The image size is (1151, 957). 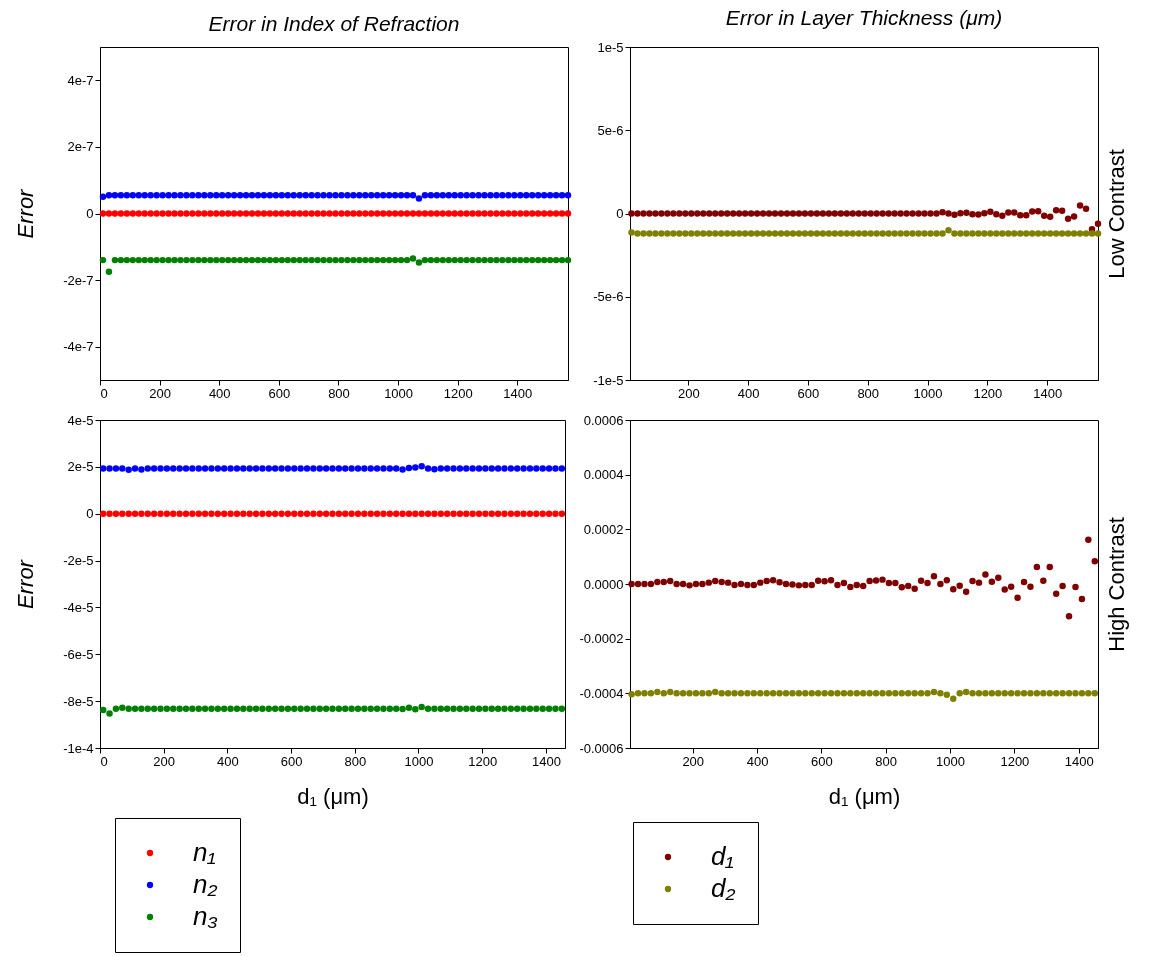 I want to click on y-tick-label: 4e-5, so click(x=80, y=420).